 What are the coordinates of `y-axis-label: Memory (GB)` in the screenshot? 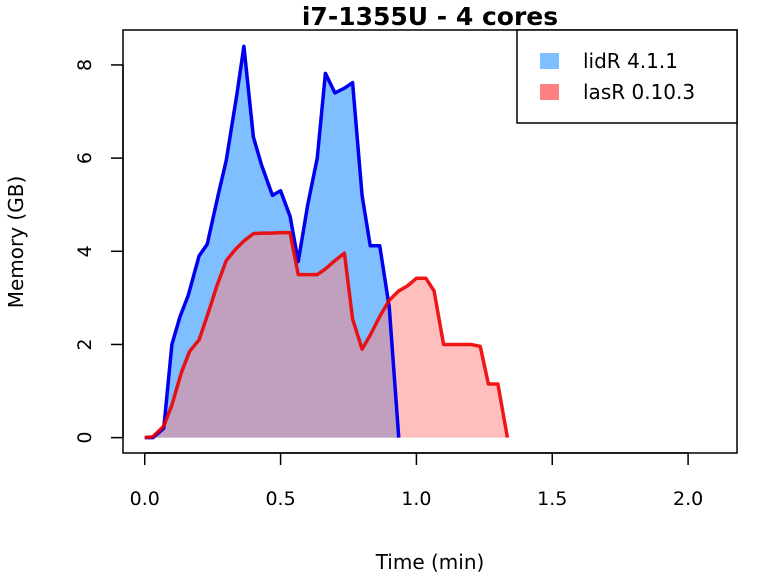 It's located at (16, 242).